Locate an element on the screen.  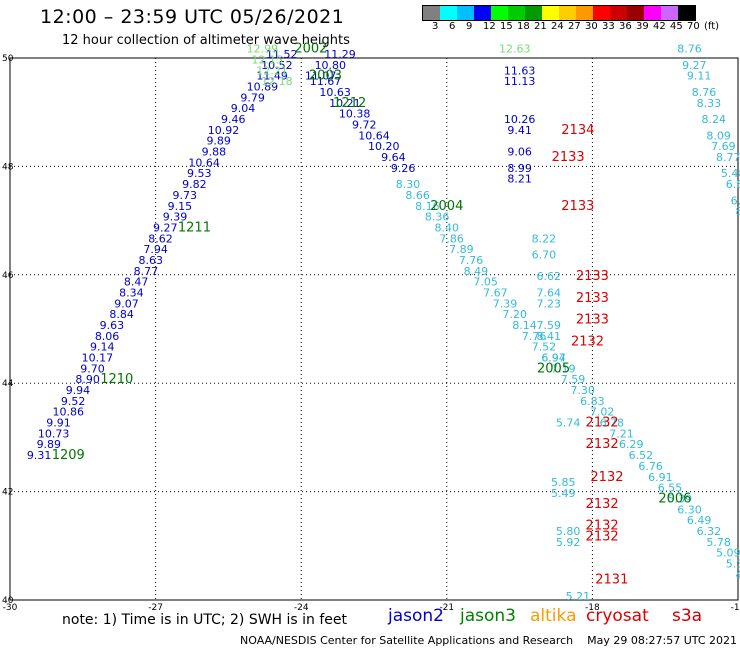
color-scale-tick: 24 is located at coordinates (557, 26).